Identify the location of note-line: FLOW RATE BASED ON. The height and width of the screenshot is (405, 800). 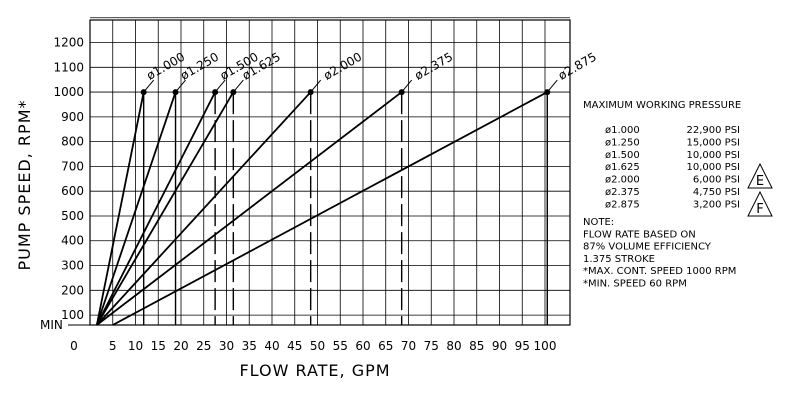
(639, 234).